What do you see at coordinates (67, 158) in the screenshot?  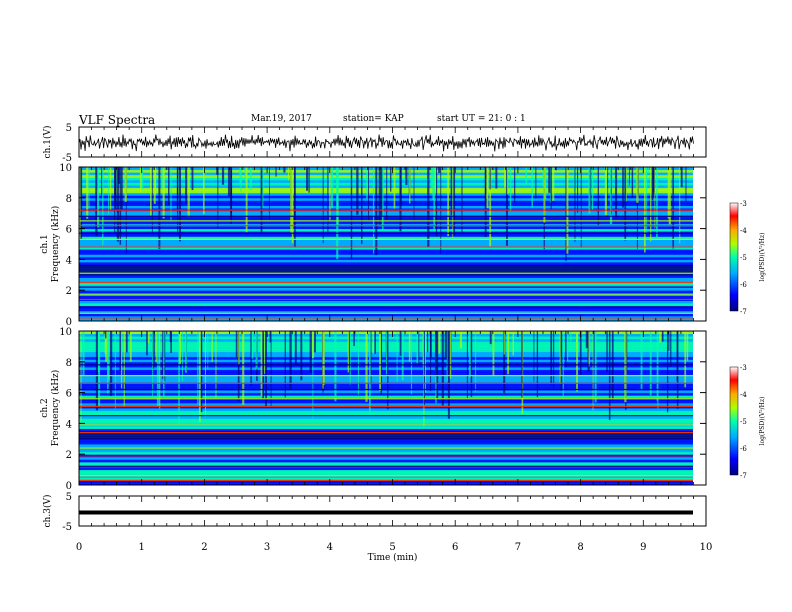 I see `ch1-waveform-ytick-label: -5` at bounding box center [67, 158].